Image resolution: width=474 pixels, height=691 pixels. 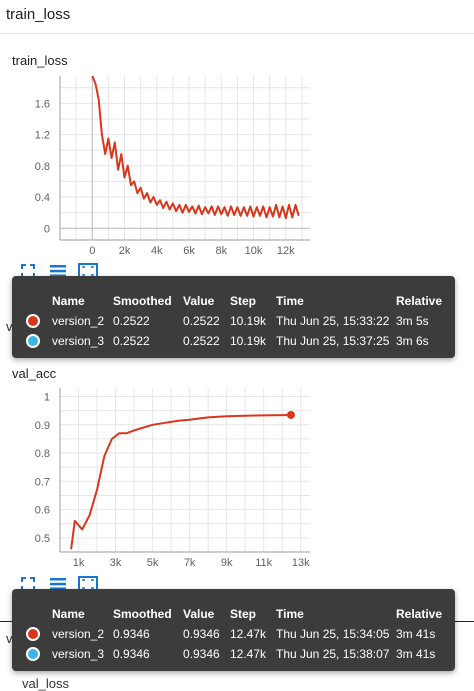 I want to click on y-tick-label: 0.6, so click(x=42, y=511).